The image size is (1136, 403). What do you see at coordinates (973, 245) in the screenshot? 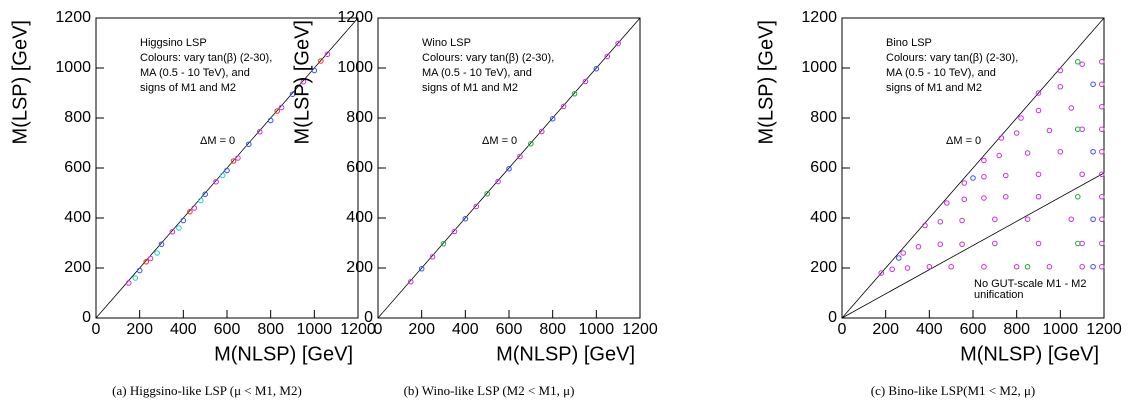
I see `reference-line` at bounding box center [973, 245].